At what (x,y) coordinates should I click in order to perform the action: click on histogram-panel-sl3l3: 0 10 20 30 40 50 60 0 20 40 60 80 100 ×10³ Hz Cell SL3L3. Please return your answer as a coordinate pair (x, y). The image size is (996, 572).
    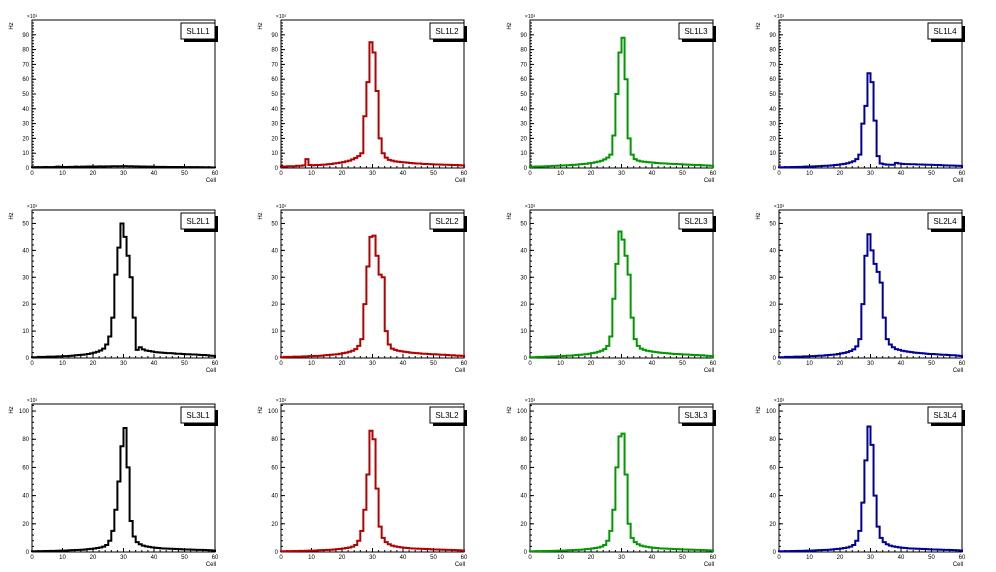
    Looking at the image, I should click on (612, 483).